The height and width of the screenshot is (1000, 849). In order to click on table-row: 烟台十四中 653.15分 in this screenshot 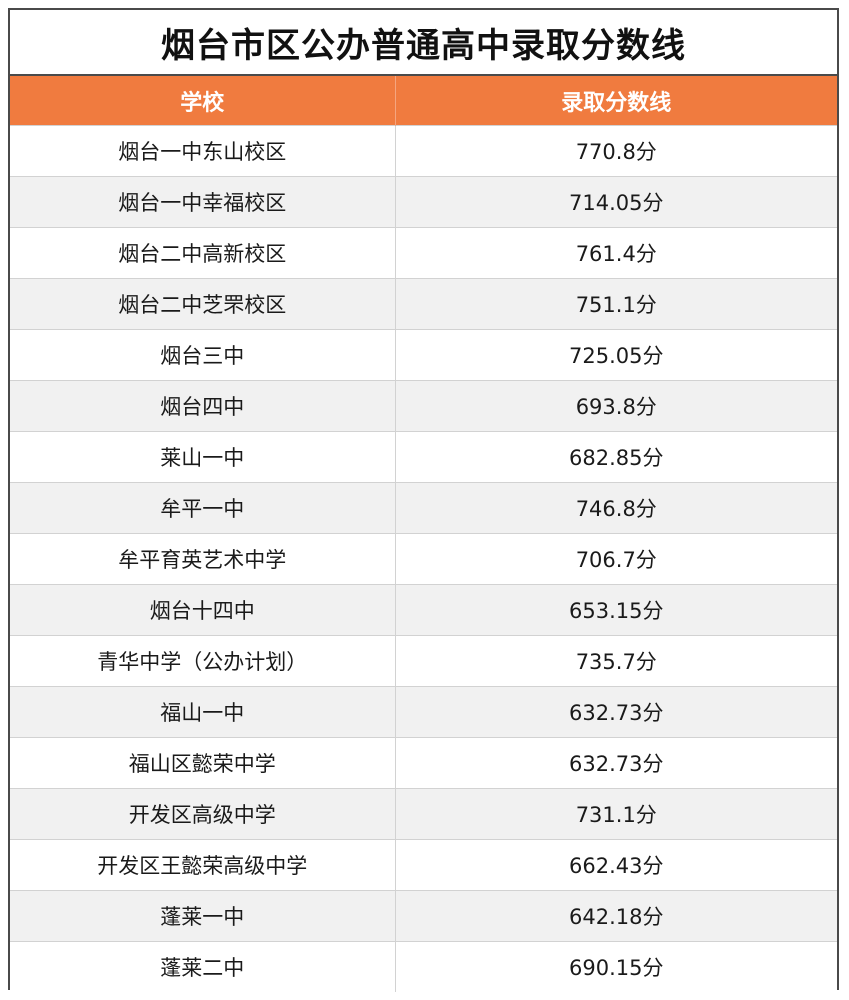, I will do `click(423, 610)`.